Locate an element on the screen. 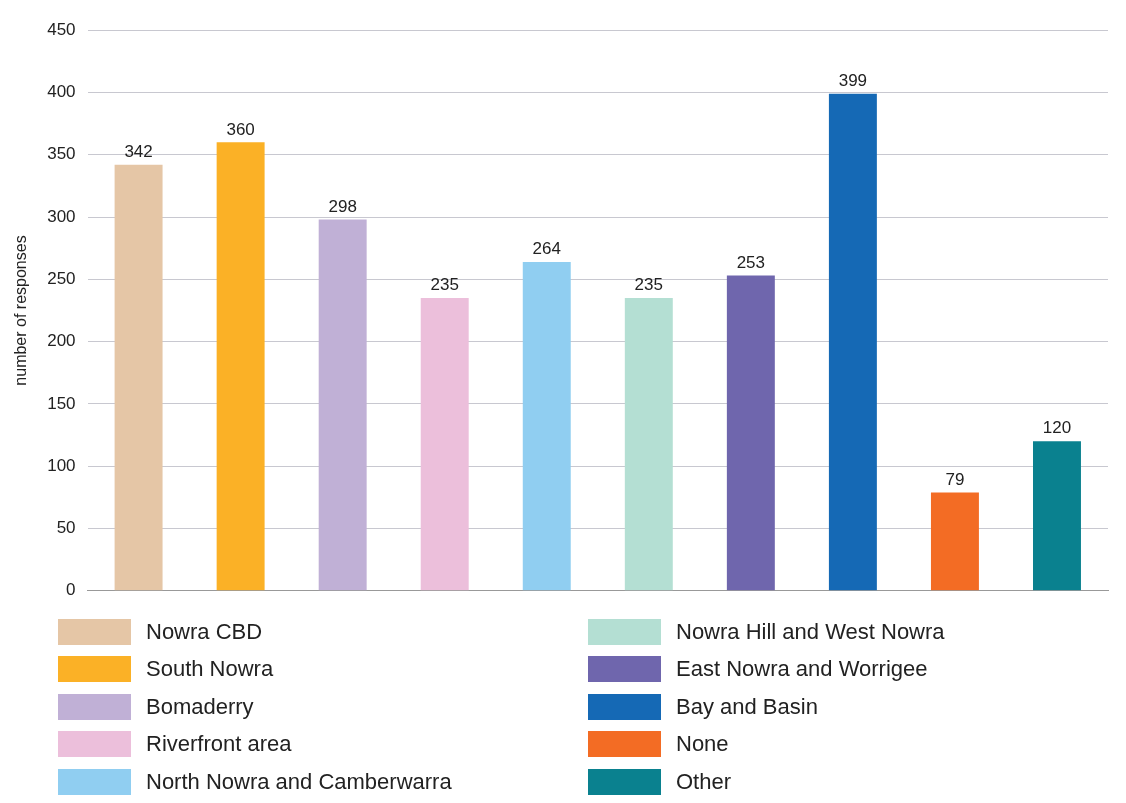 The image size is (1126, 803). y-tick-label: 450 is located at coordinates (61, 29).